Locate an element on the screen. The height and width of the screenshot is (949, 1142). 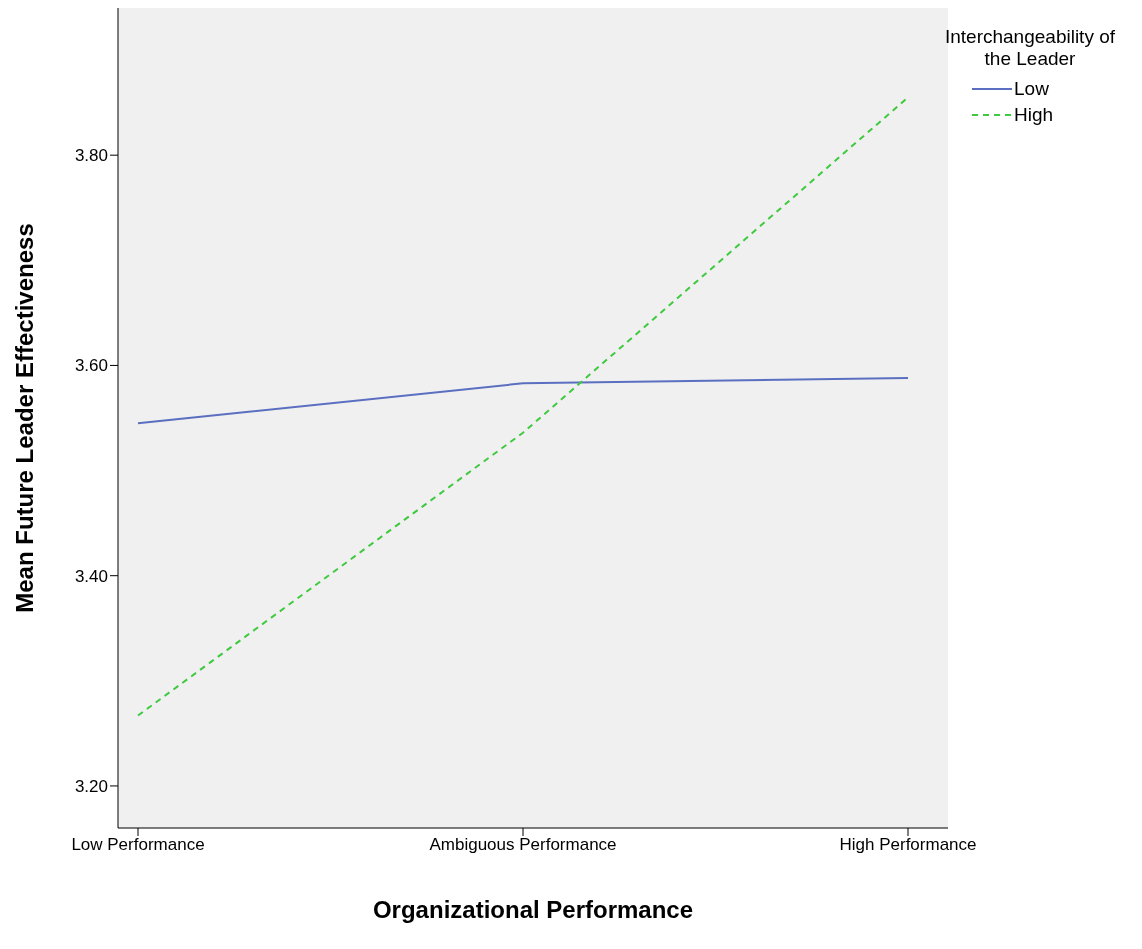
x-tick-label: Low Performance is located at coordinates (138, 845).